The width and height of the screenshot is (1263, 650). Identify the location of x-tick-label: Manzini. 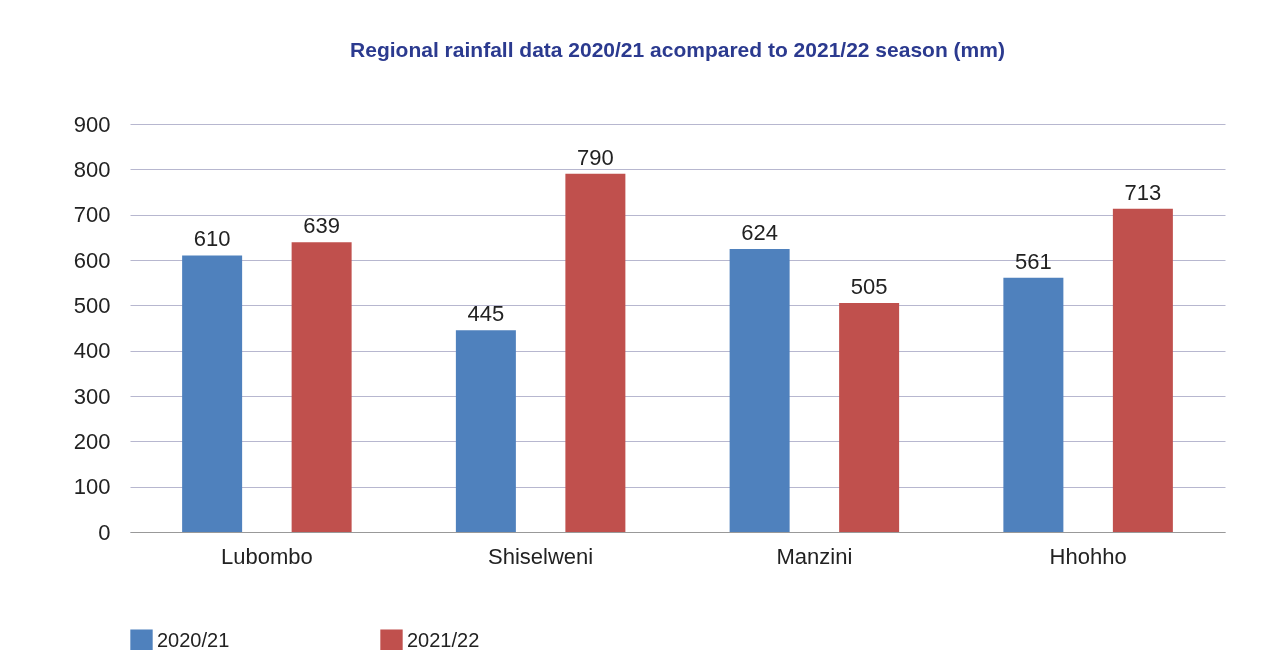
(814, 556).